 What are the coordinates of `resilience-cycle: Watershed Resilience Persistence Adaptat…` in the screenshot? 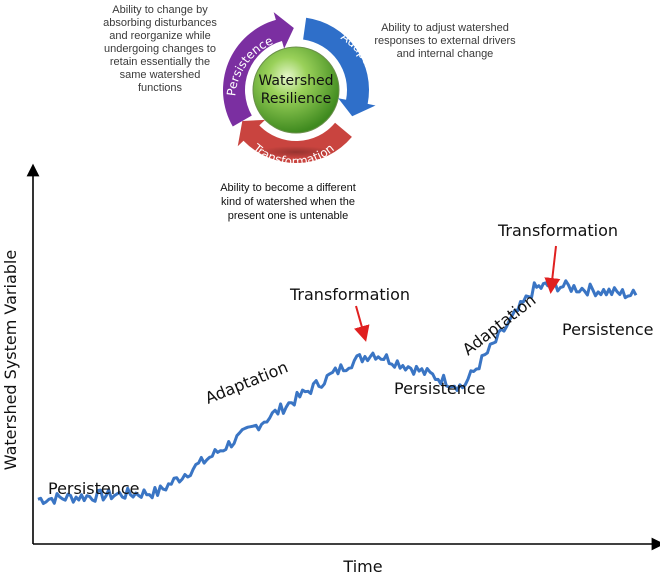 It's located at (302, 90).